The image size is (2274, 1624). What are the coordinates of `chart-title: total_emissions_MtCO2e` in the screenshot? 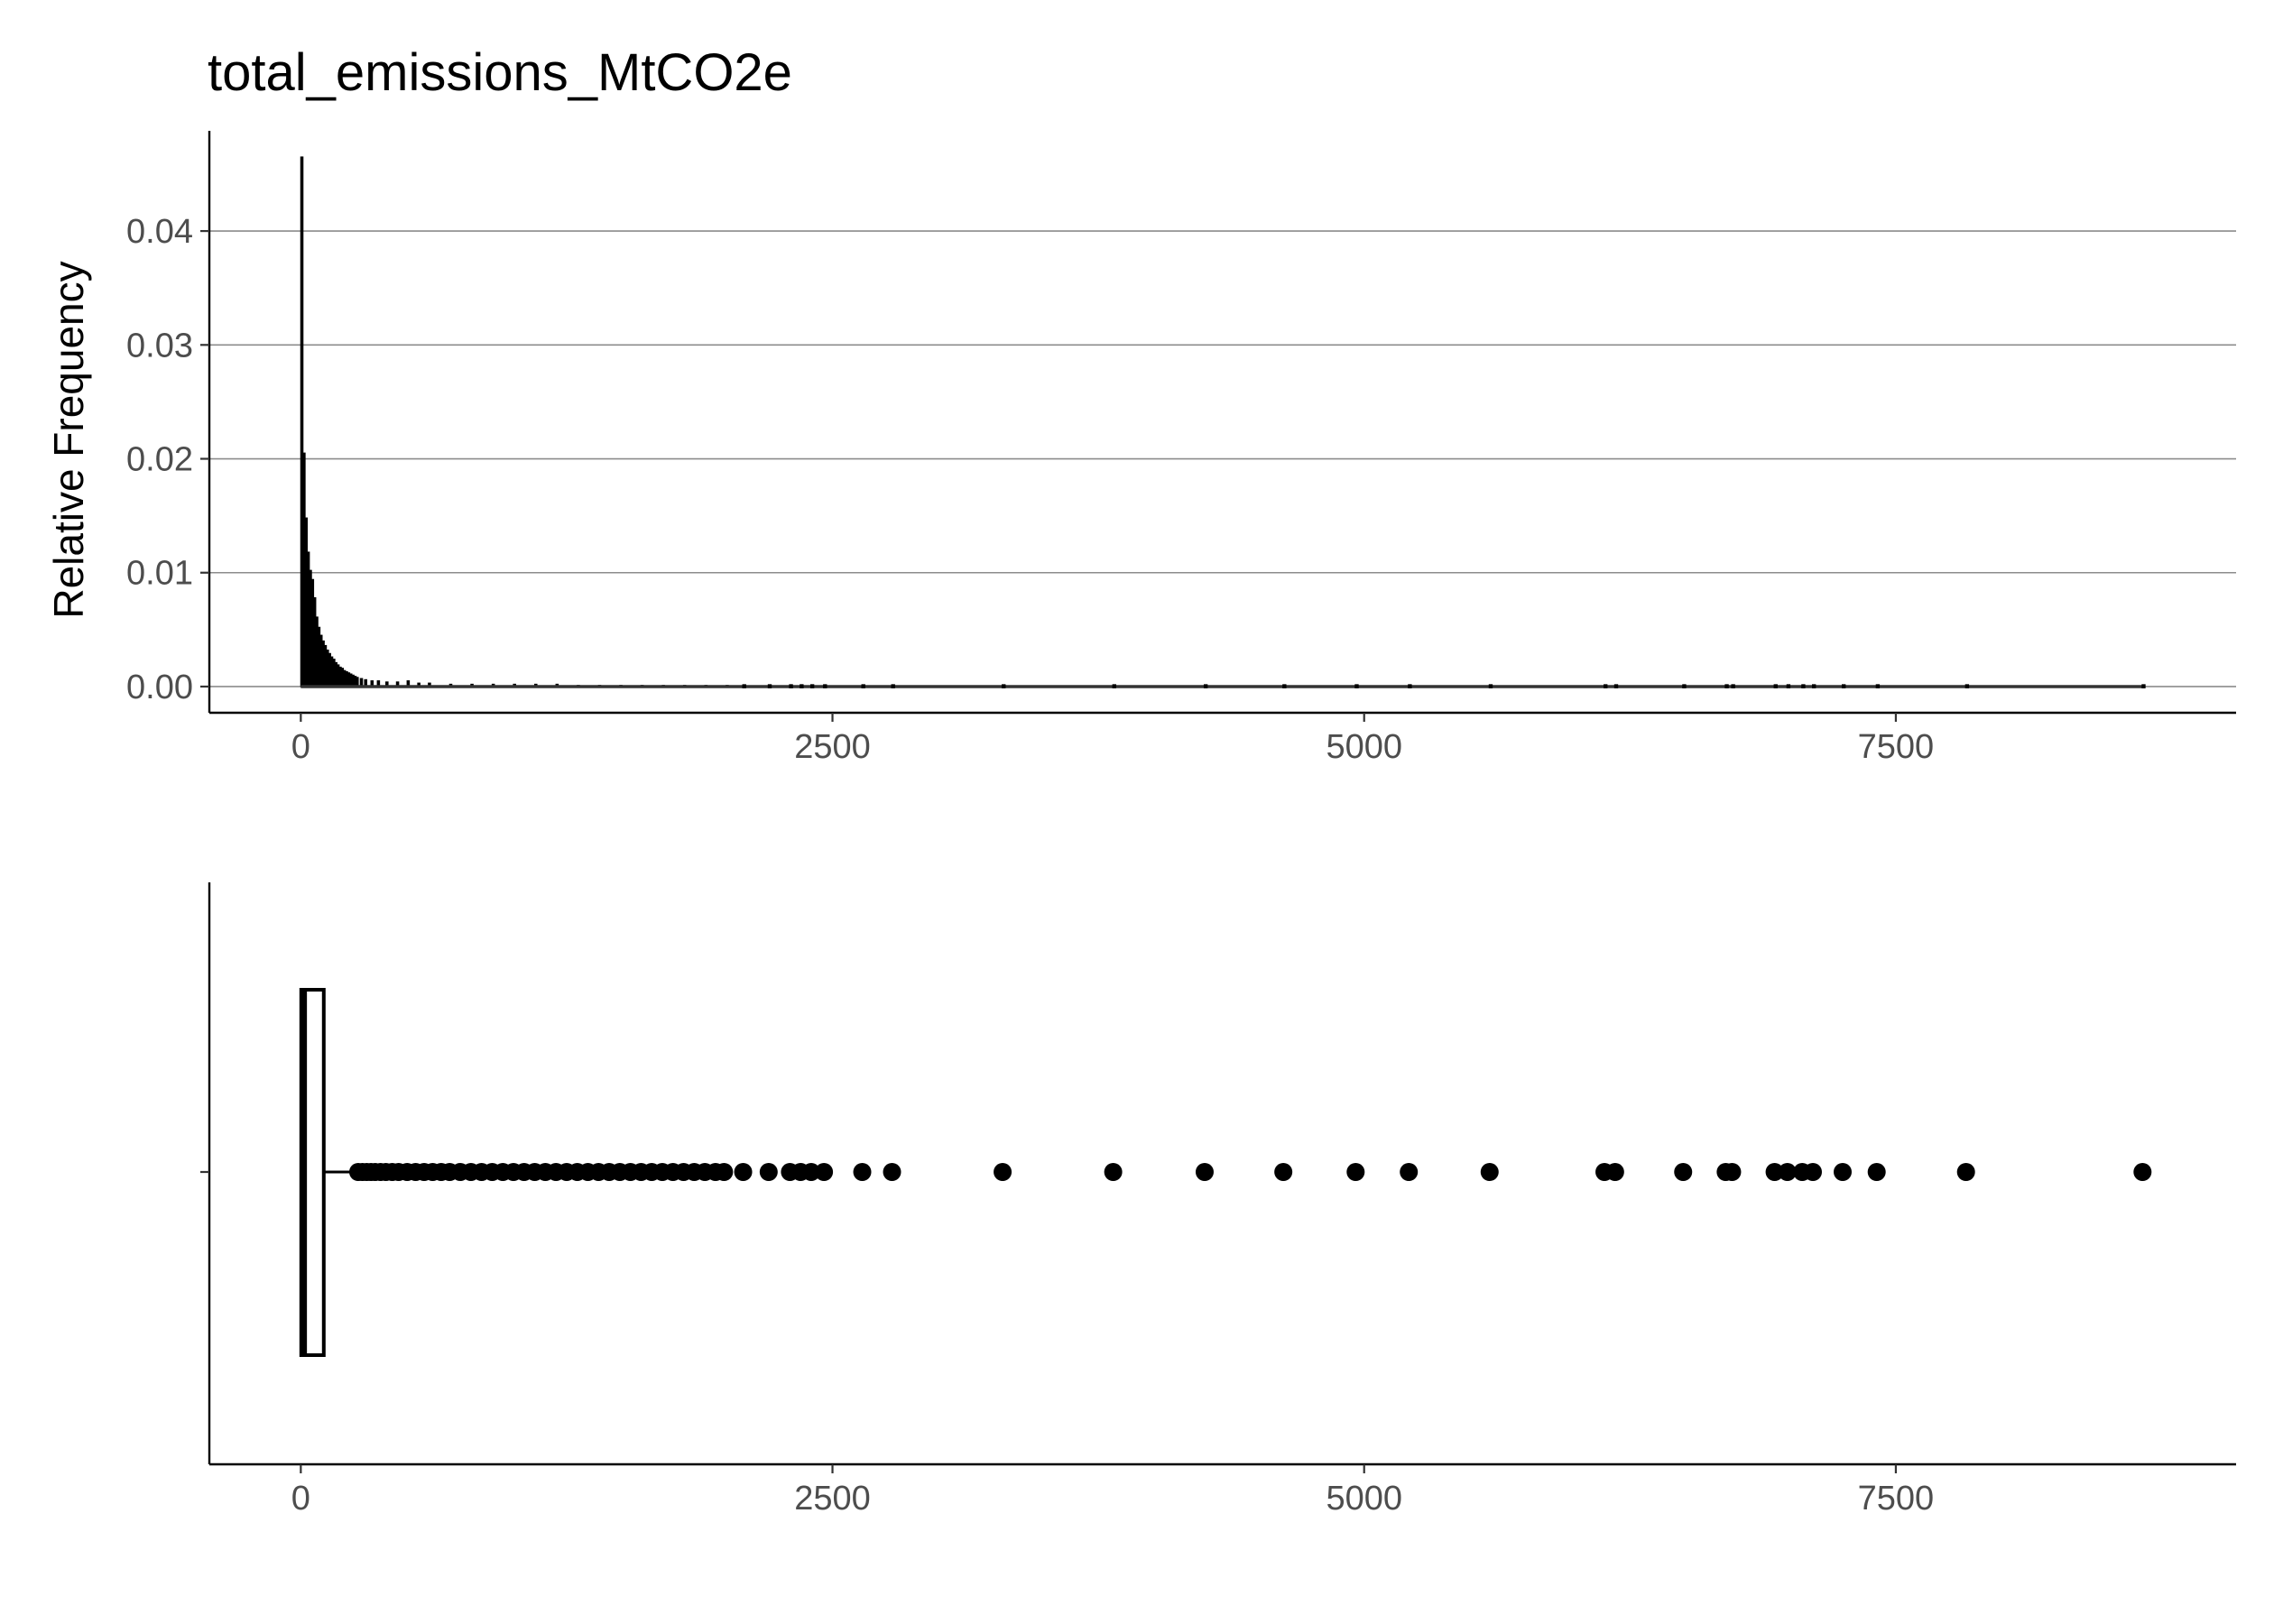 It's located at (500, 72).